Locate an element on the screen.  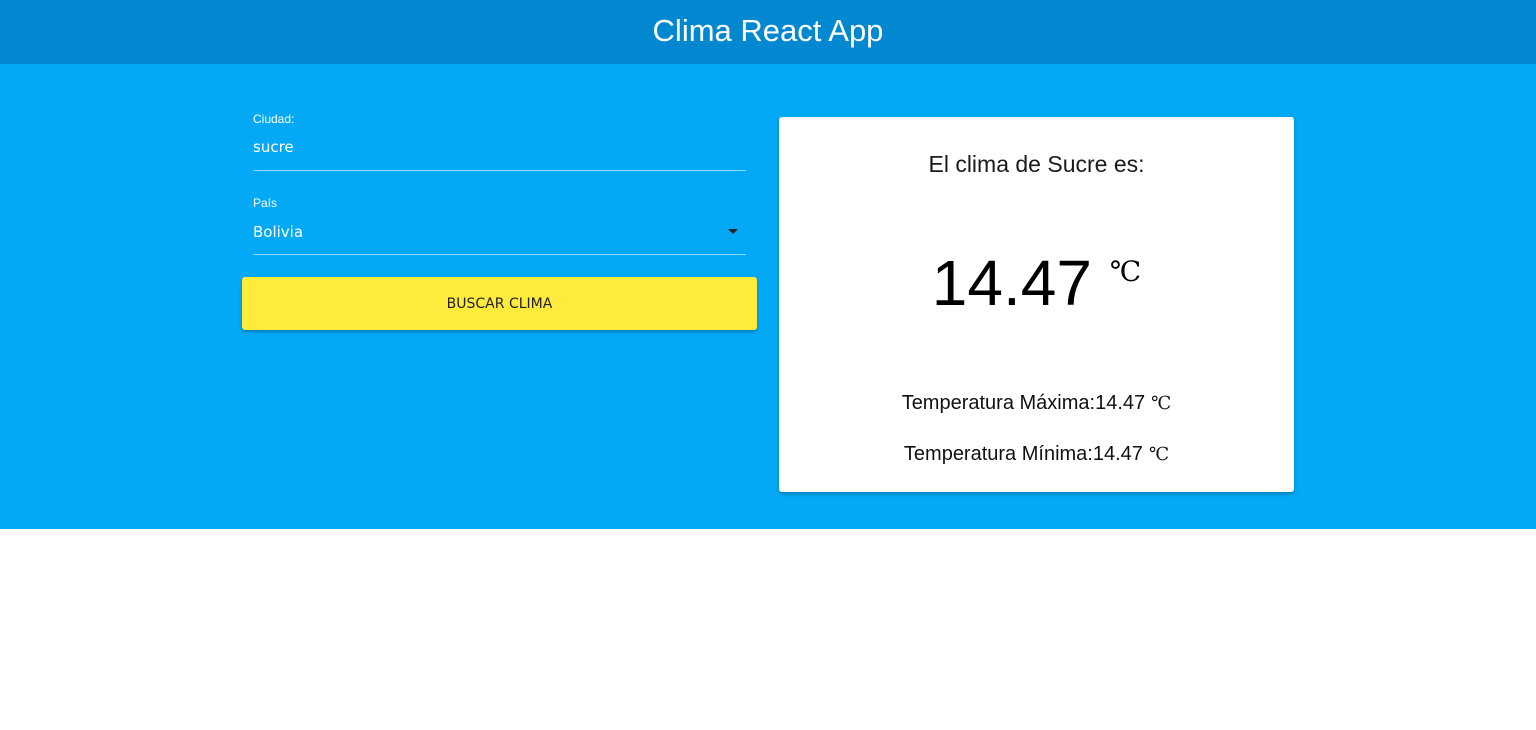
country-label: País is located at coordinates (265, 203).